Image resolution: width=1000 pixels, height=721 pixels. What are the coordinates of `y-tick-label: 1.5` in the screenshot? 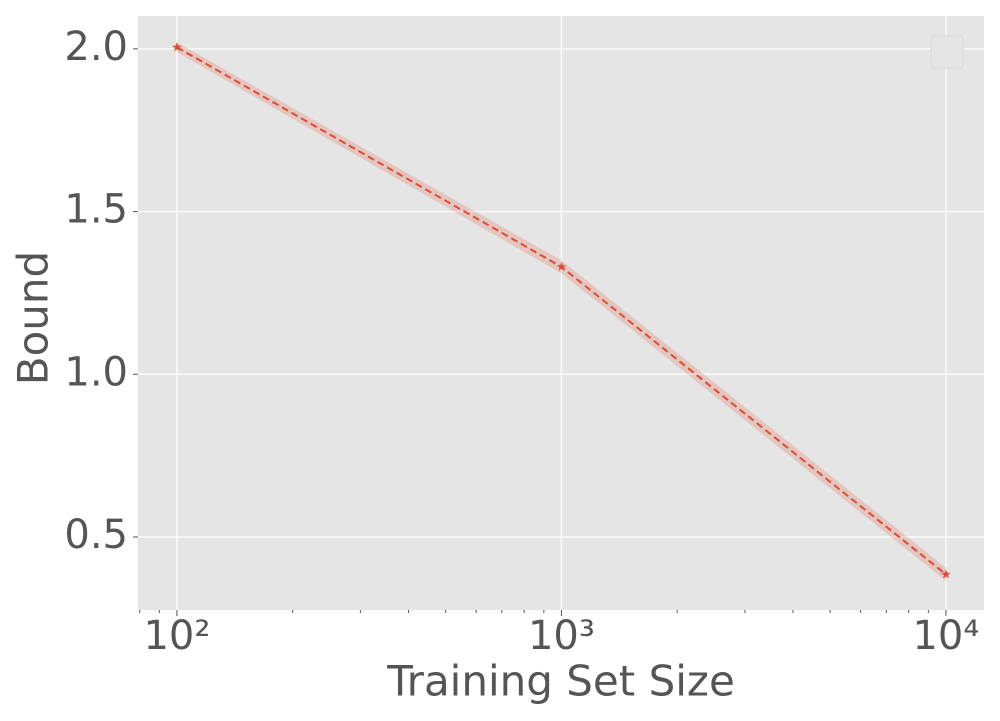 It's located at (96, 210).